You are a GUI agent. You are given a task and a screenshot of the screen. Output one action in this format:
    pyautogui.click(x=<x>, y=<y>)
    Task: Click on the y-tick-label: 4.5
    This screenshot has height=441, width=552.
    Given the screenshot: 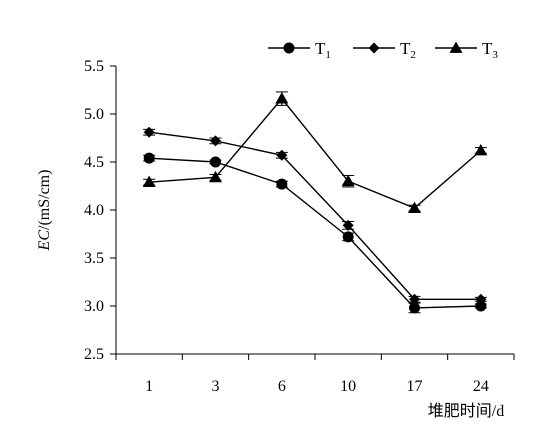 What is the action you would take?
    pyautogui.click(x=94, y=162)
    